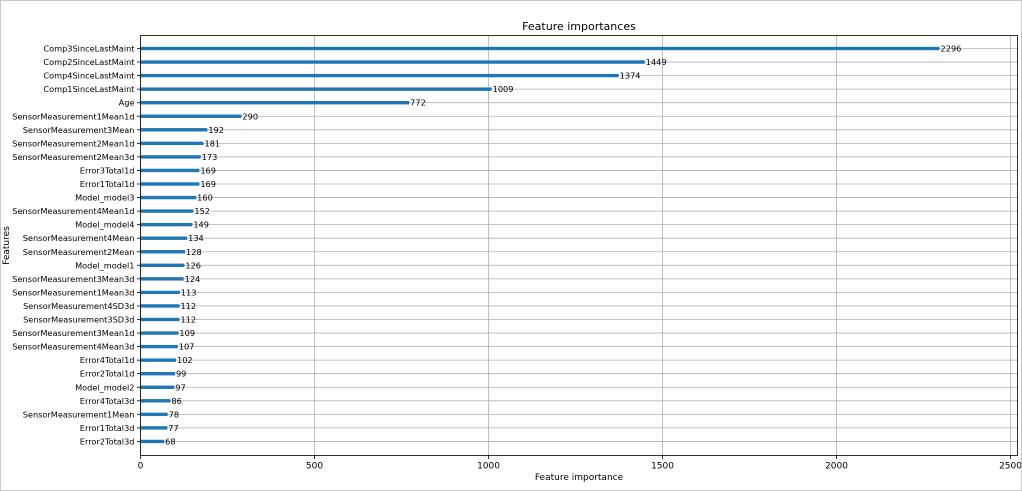 The height and width of the screenshot is (491, 1022). What do you see at coordinates (73, 116) in the screenshot?
I see `y-tick-label: SensorMeasurement1Mean1d` at bounding box center [73, 116].